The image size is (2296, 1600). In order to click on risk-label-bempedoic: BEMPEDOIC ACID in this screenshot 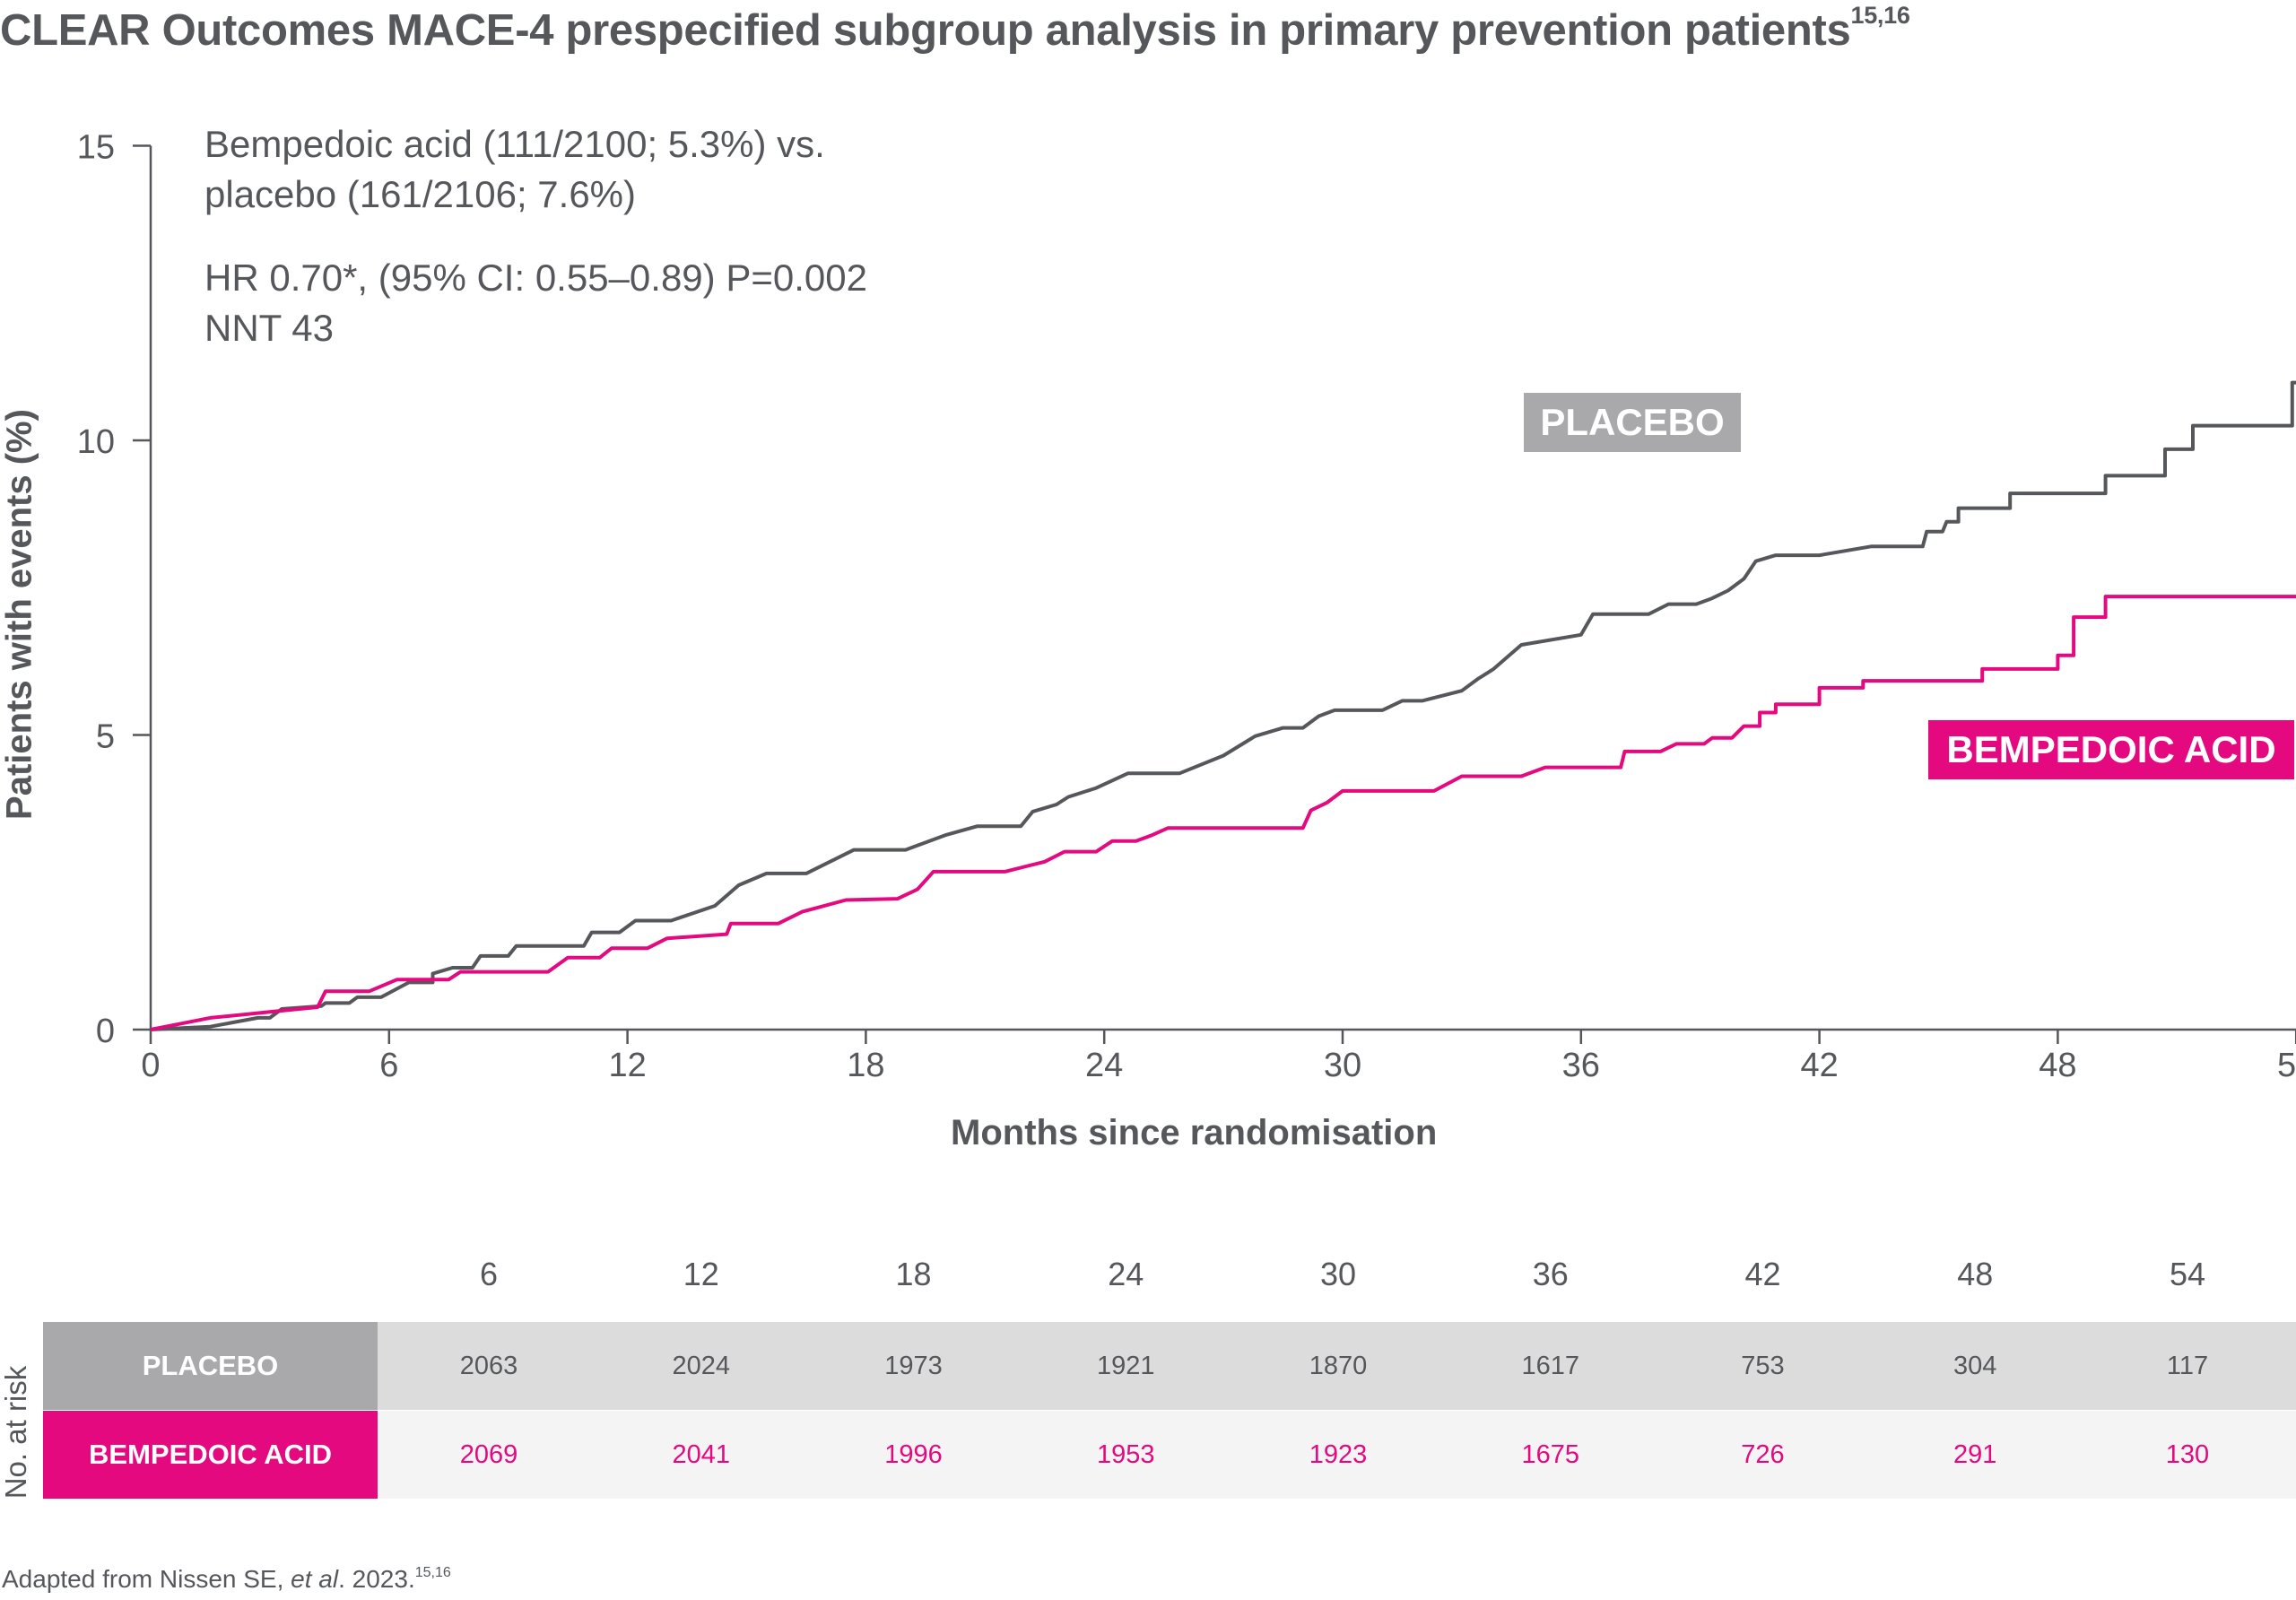, I will do `click(210, 1455)`.